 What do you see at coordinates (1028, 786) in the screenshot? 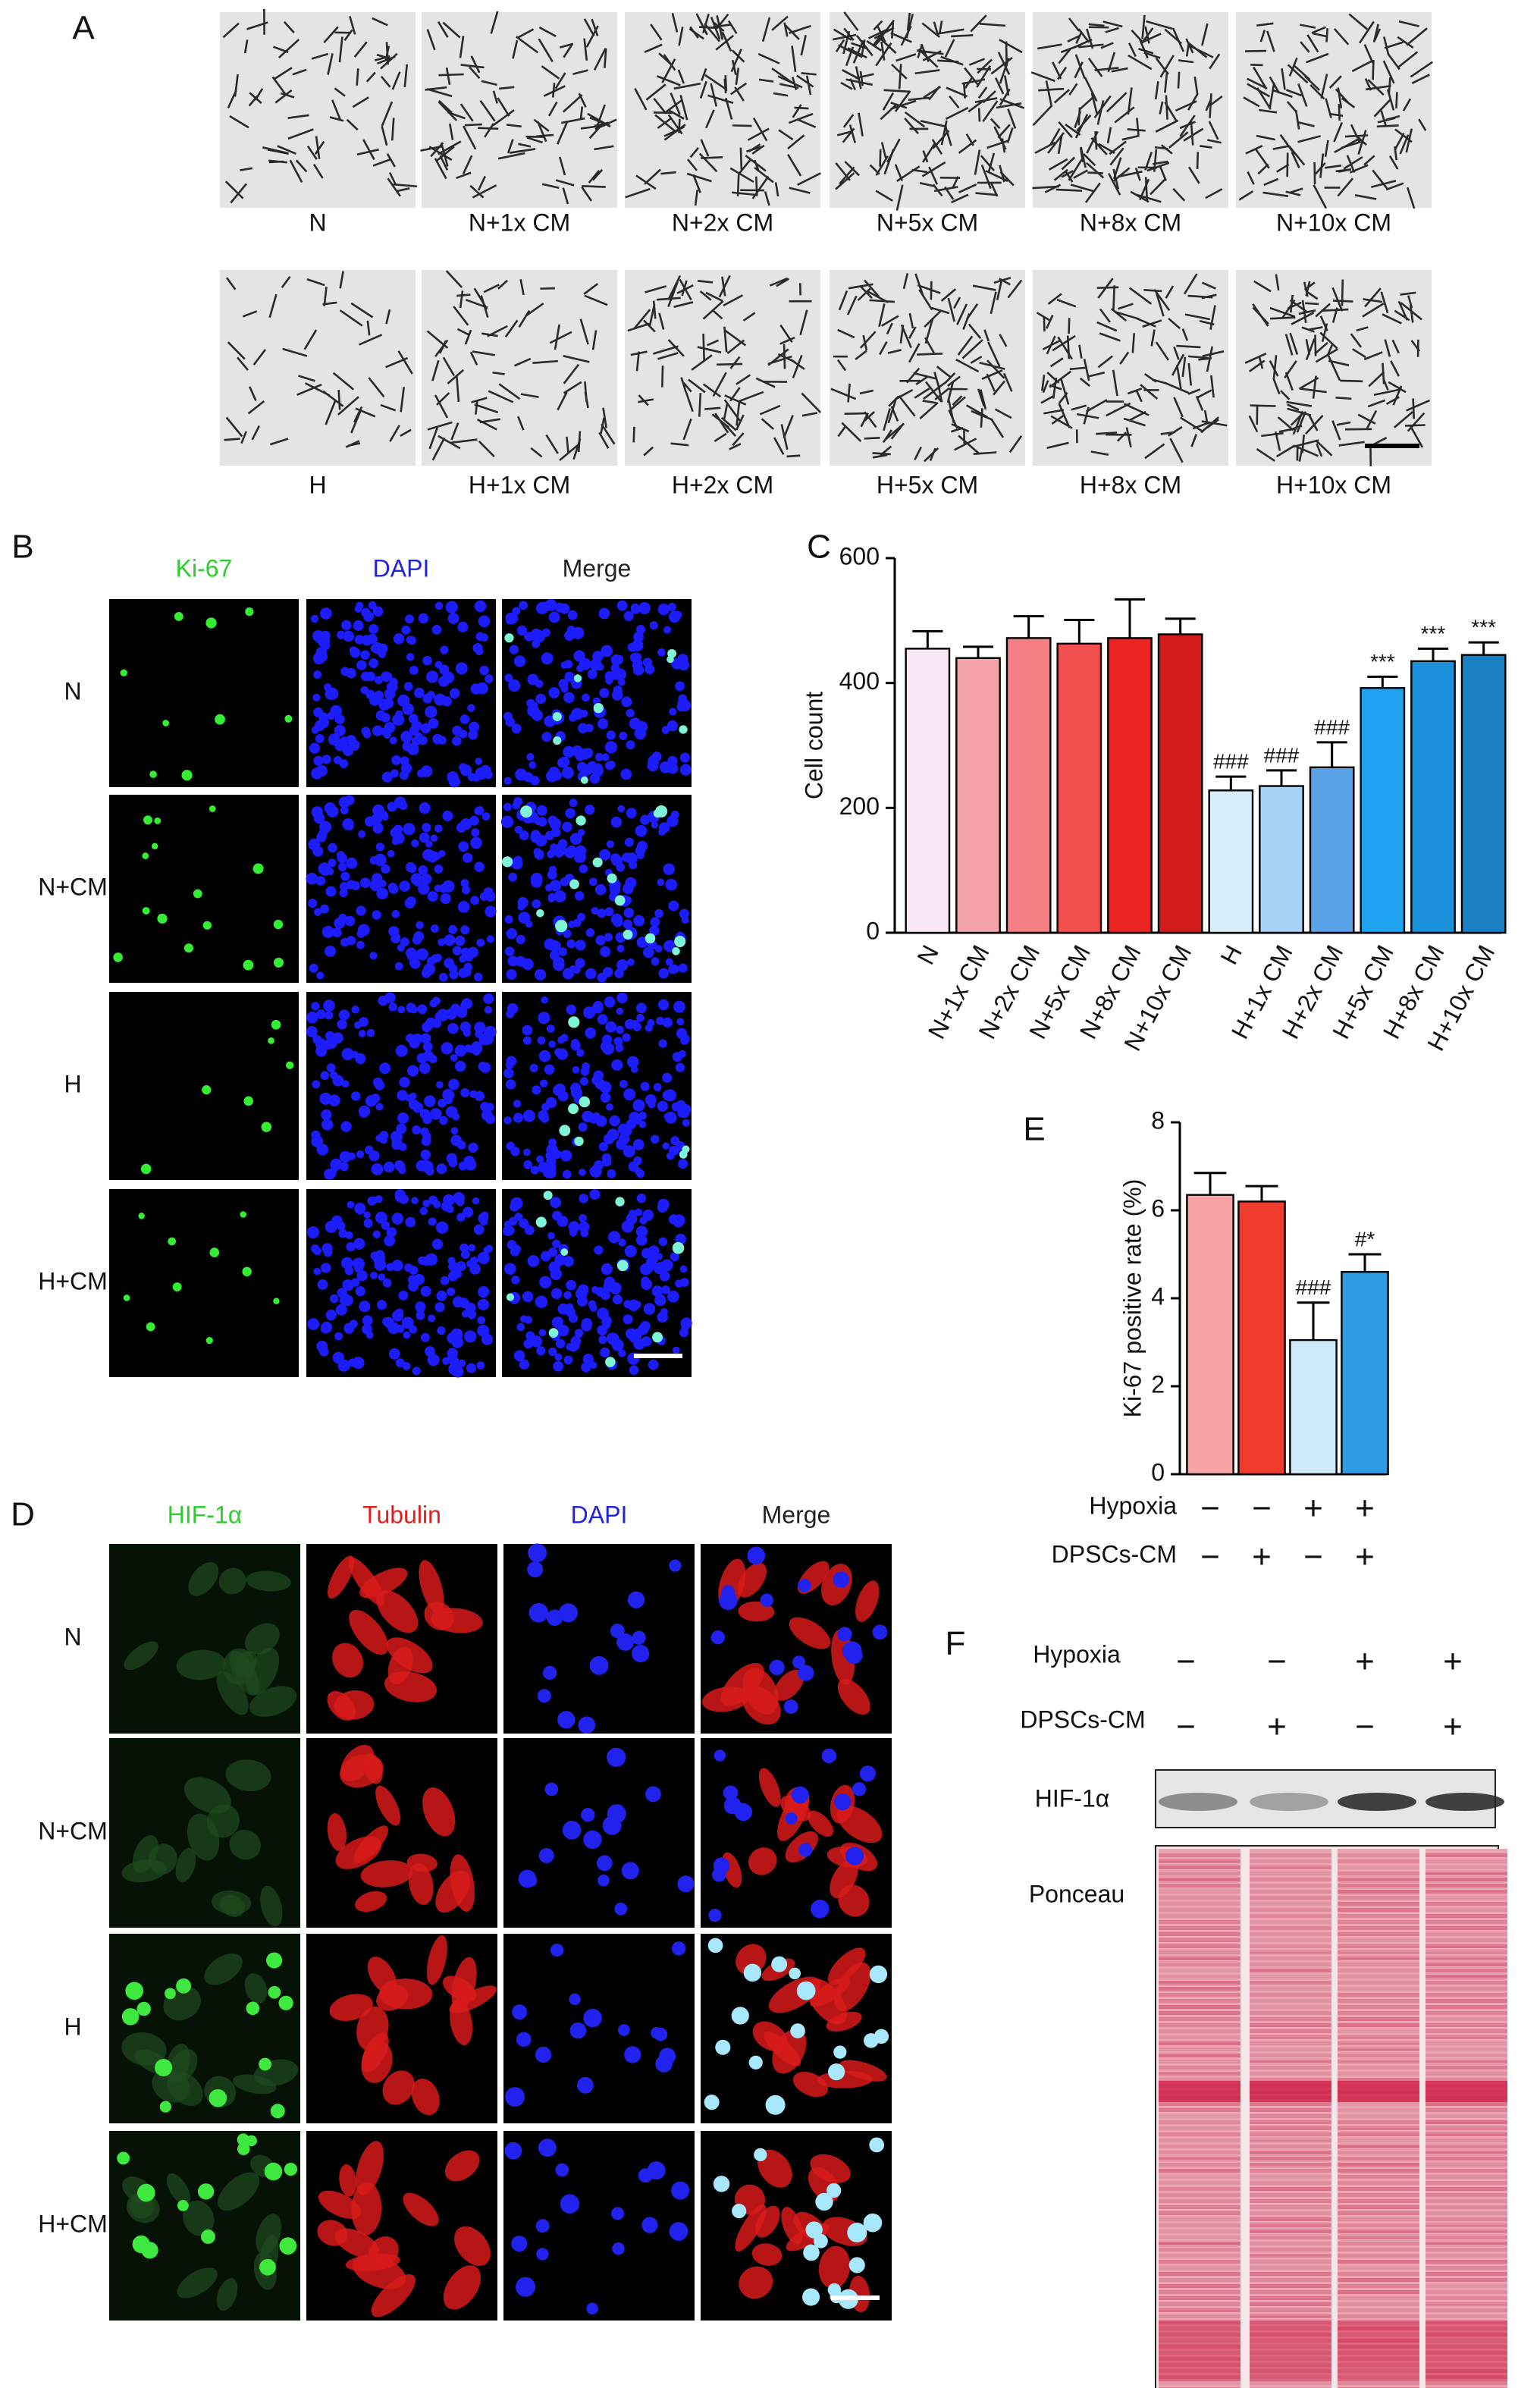
I see `bar` at bounding box center [1028, 786].